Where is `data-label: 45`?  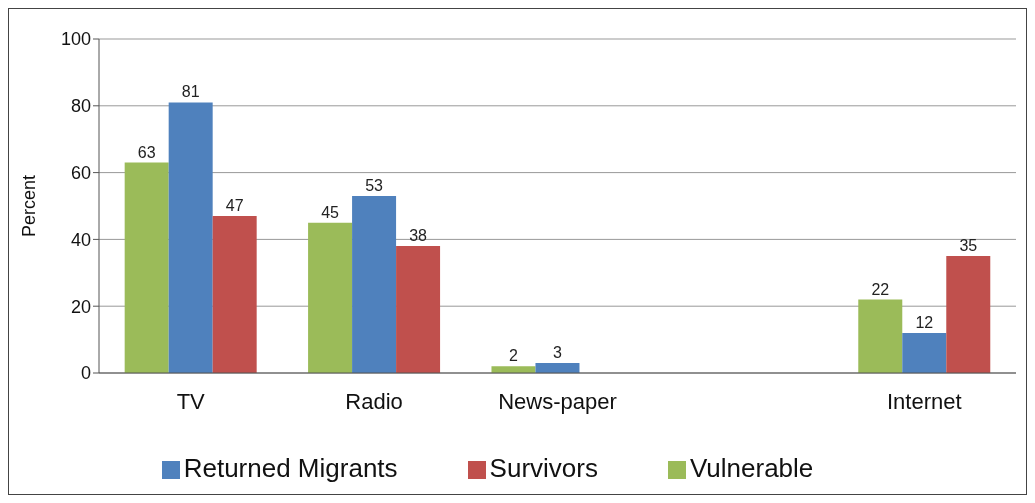 data-label: 45 is located at coordinates (330, 212).